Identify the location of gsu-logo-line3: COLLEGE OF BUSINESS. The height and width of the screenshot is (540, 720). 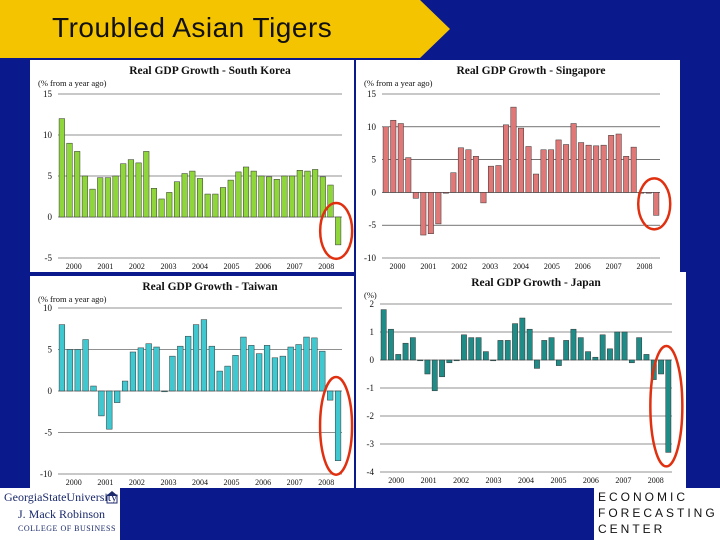
(67, 528).